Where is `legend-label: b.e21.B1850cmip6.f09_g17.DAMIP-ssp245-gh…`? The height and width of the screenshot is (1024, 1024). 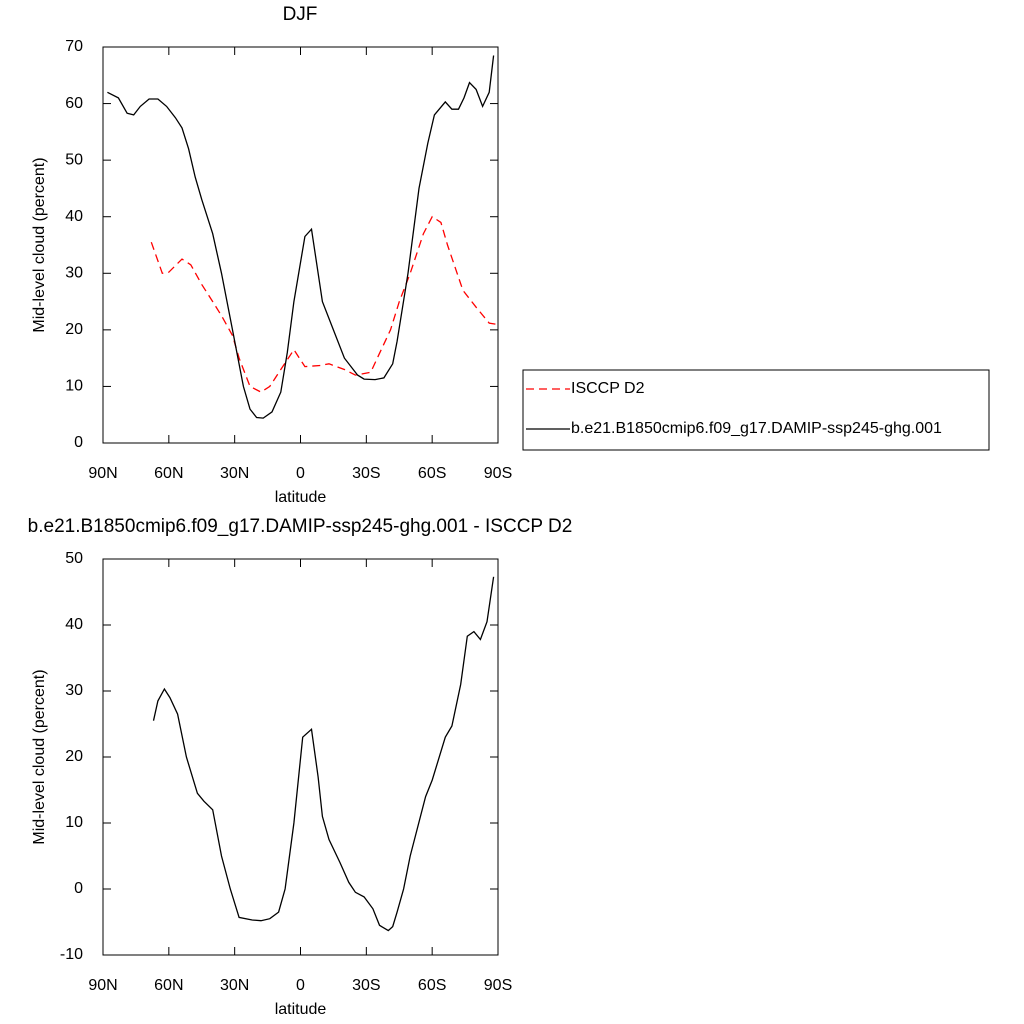 legend-label: b.e21.B1850cmip6.f09_g17.DAMIP-ssp245-gh… is located at coordinates (756, 428).